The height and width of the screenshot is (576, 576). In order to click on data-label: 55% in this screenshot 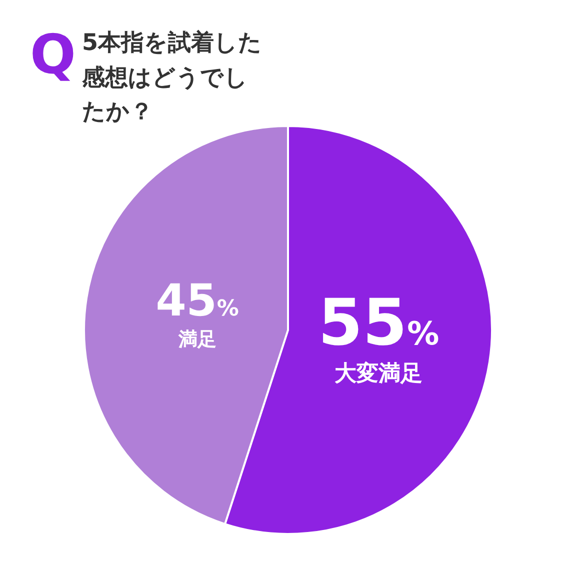, I will do `click(379, 323)`.